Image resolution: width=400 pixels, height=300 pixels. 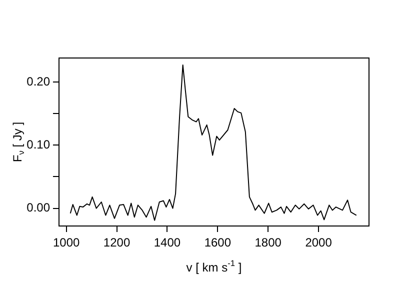 I want to click on x-tick-label: 1400, so click(x=167, y=243).